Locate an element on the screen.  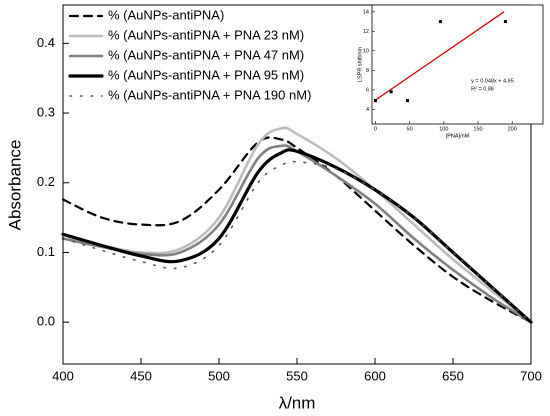
x-tick-label: 450 is located at coordinates (141, 375).